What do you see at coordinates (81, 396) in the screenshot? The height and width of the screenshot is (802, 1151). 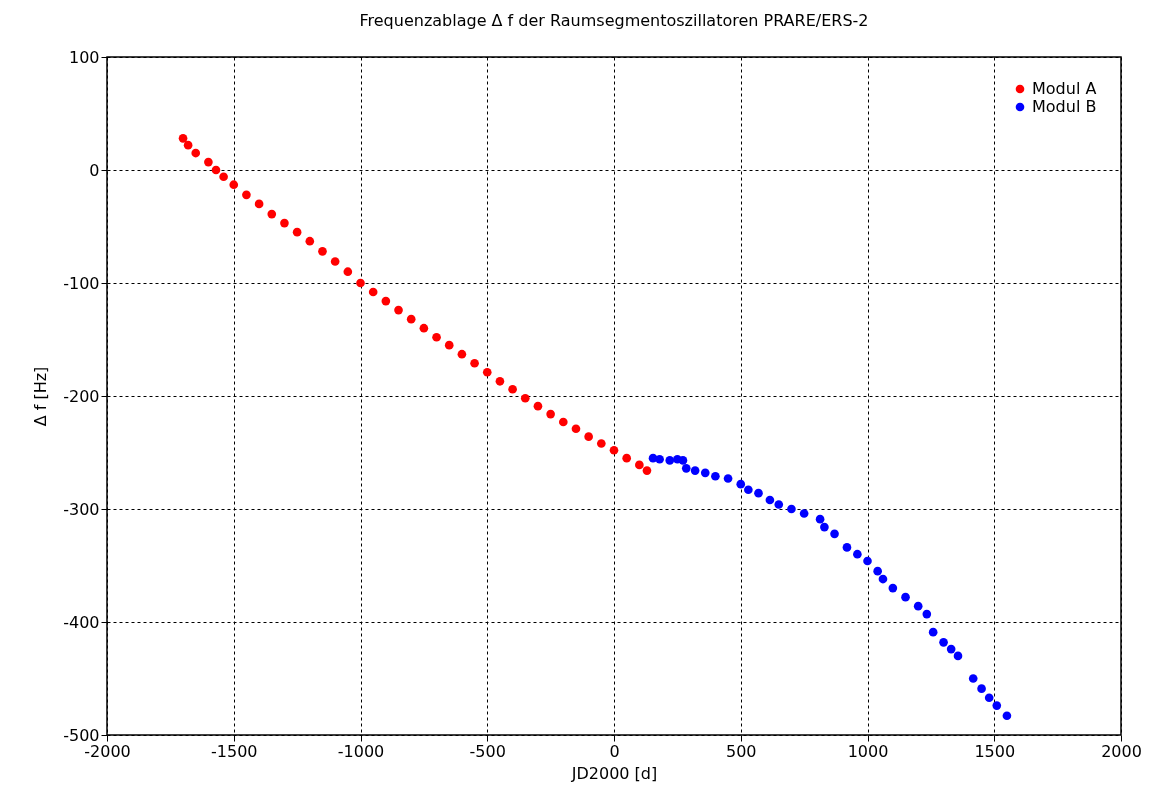 I see `y-tick-label: -200` at bounding box center [81, 396].